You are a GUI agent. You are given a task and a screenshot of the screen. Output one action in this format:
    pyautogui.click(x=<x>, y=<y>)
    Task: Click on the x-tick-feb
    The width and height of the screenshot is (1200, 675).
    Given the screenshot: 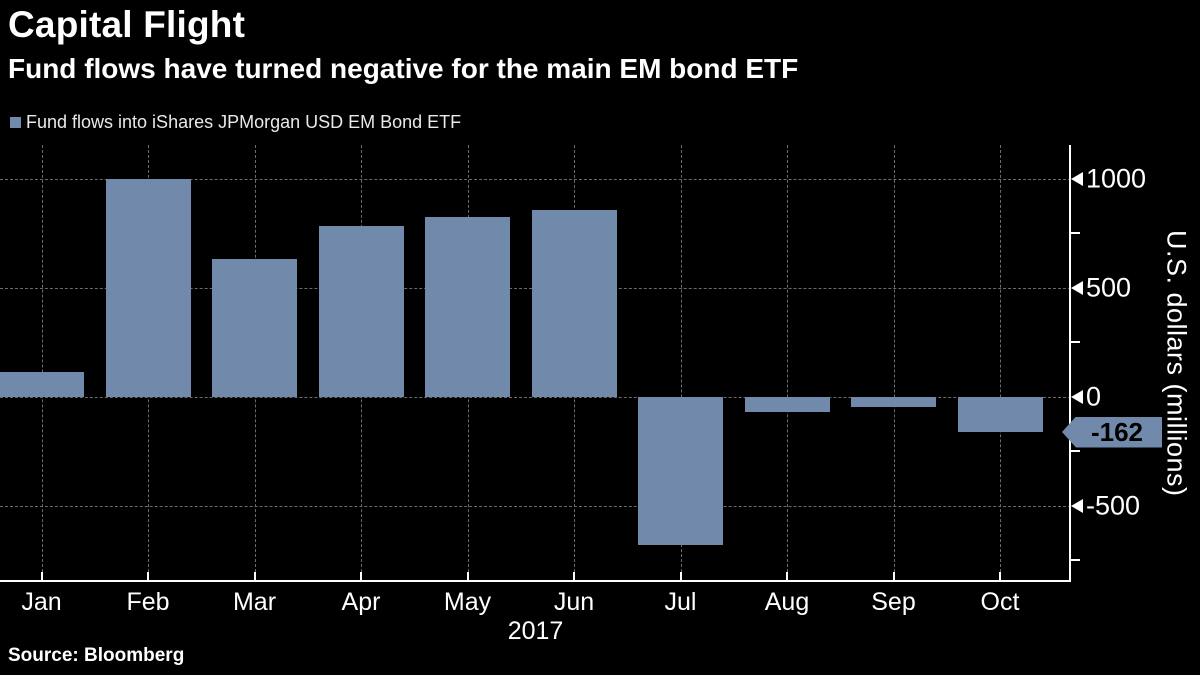 What is the action you would take?
    pyautogui.click(x=148, y=576)
    